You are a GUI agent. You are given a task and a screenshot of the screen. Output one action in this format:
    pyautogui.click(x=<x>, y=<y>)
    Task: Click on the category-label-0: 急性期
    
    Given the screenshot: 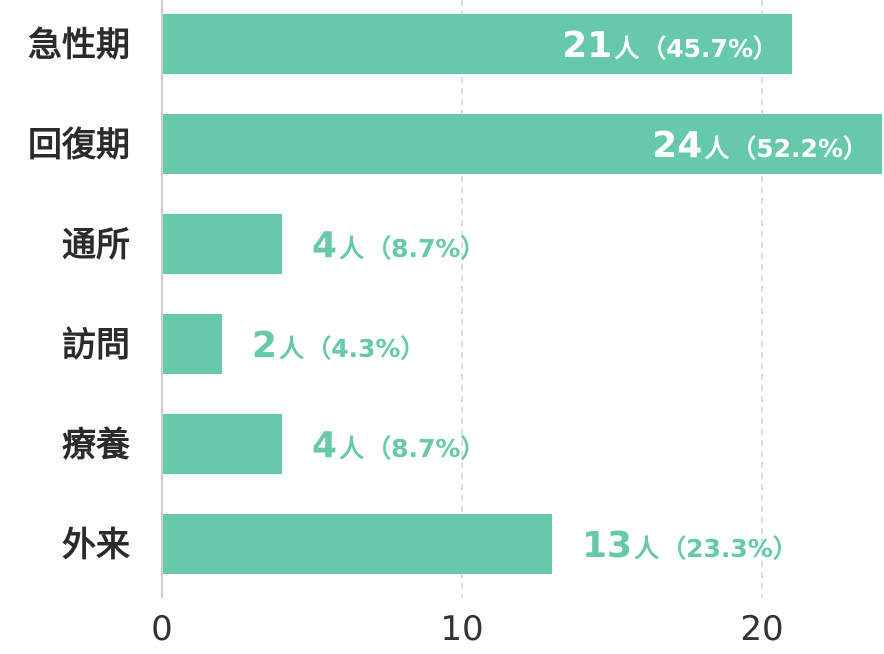 What is the action you would take?
    pyautogui.click(x=79, y=45)
    